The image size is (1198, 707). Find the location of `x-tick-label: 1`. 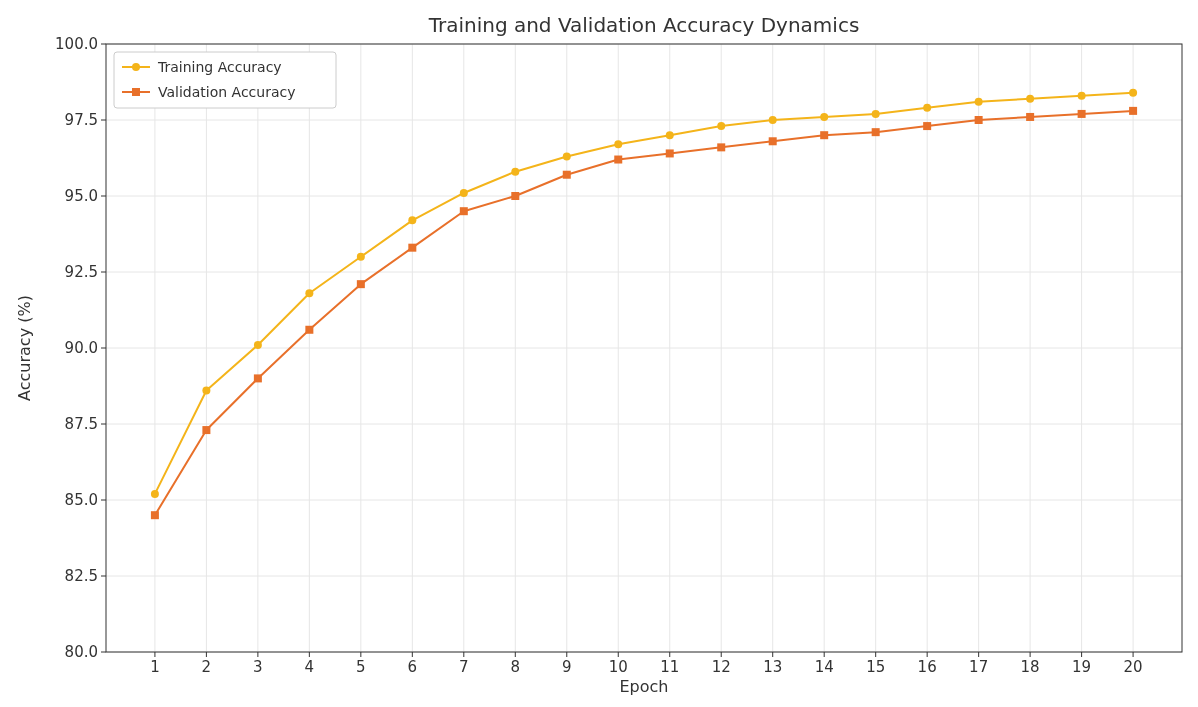

x-tick-label: 1 is located at coordinates (155, 667).